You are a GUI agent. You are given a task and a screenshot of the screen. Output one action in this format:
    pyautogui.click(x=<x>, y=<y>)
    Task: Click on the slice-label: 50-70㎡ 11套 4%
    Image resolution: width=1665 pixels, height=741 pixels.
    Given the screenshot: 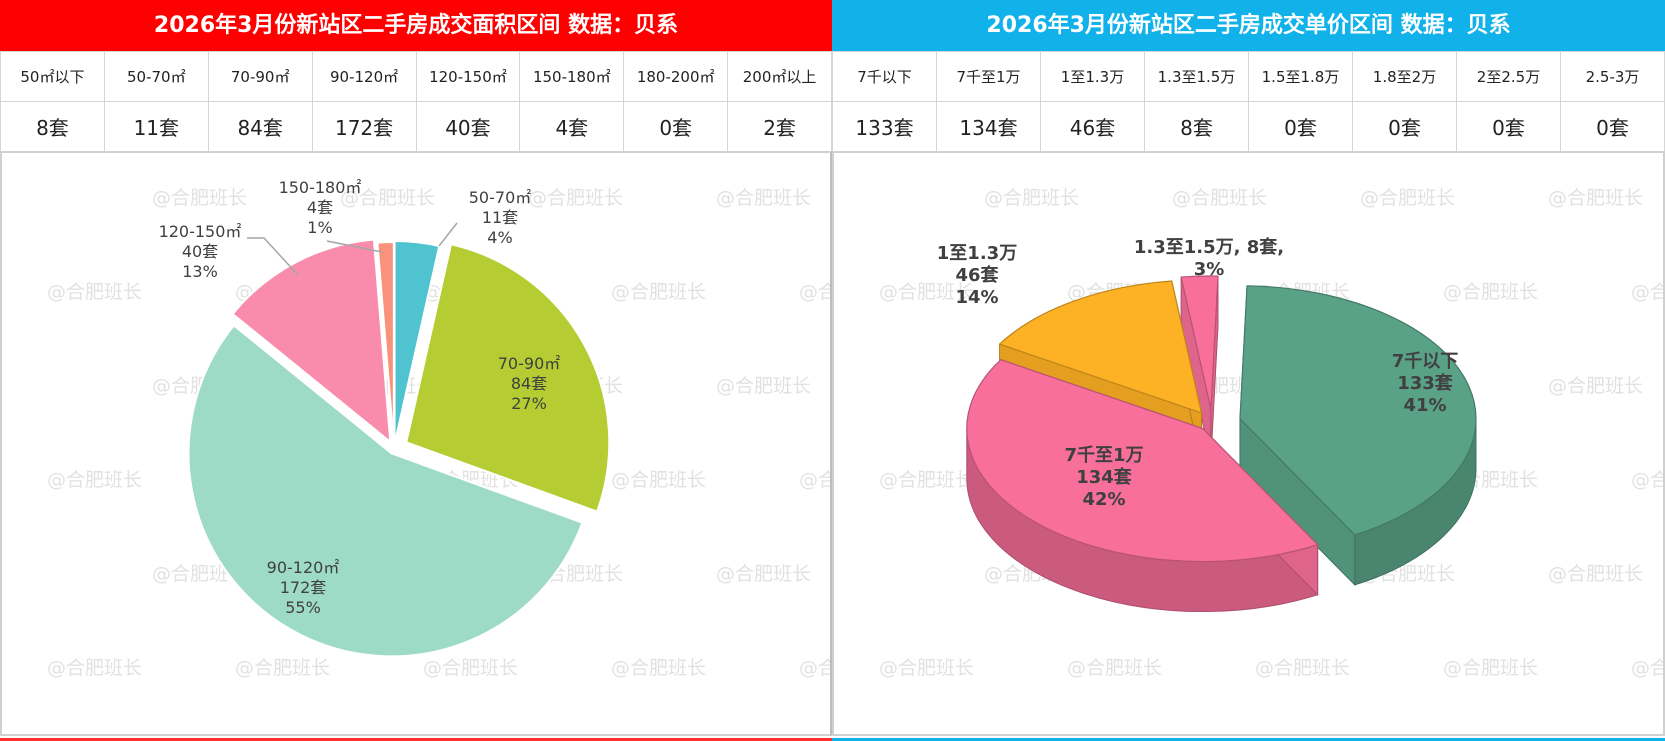 What is the action you would take?
    pyautogui.click(x=500, y=217)
    